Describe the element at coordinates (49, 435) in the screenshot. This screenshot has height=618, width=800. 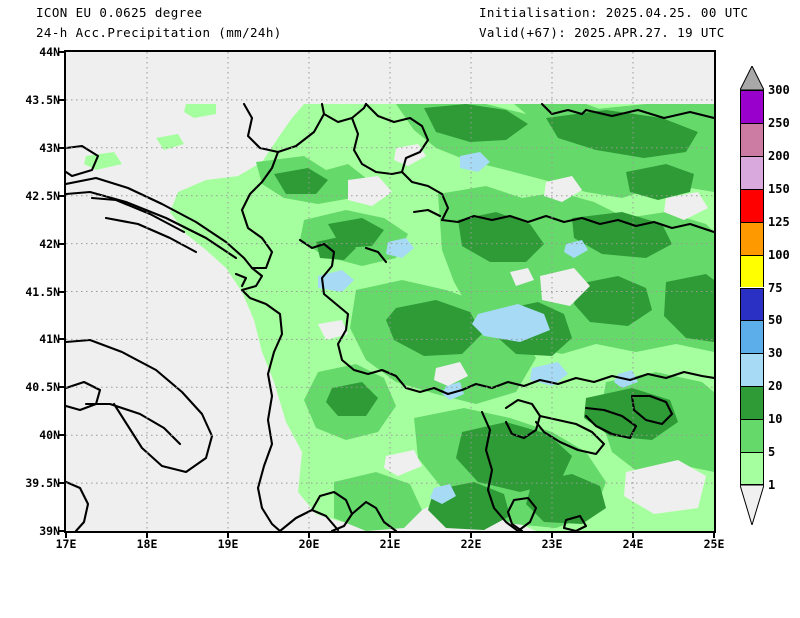
I see `latitude-tick-label: 40N` at that location.